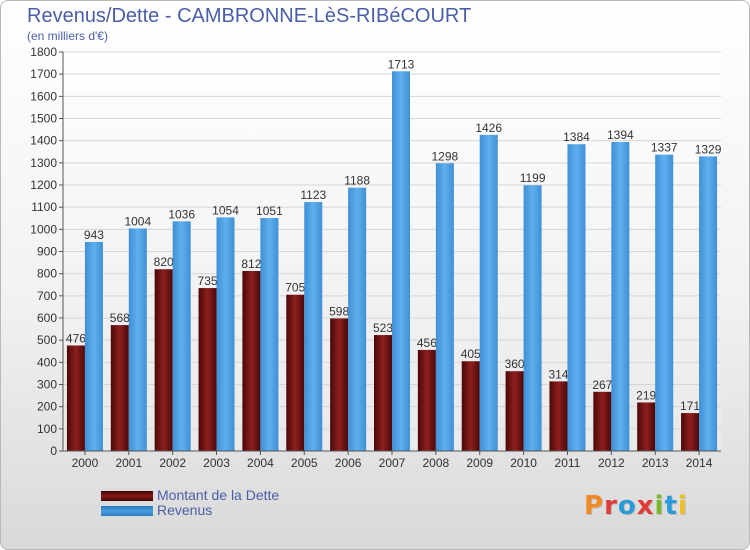  What do you see at coordinates (436, 463) in the screenshot?
I see `x-tick-label: 2008` at bounding box center [436, 463].